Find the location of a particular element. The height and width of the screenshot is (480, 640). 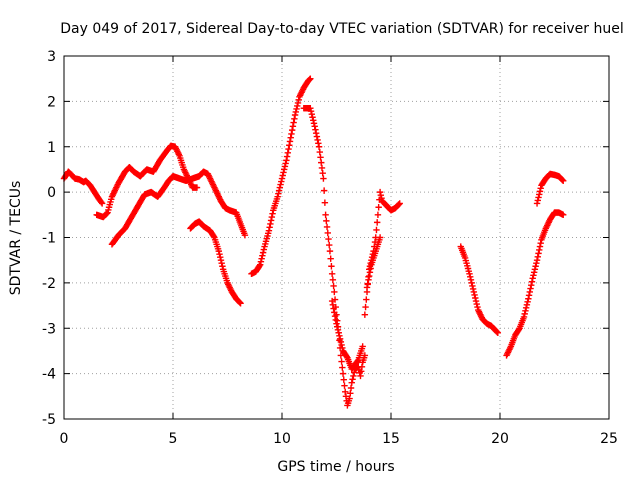

y-tick-label: 3 is located at coordinates (51, 57).